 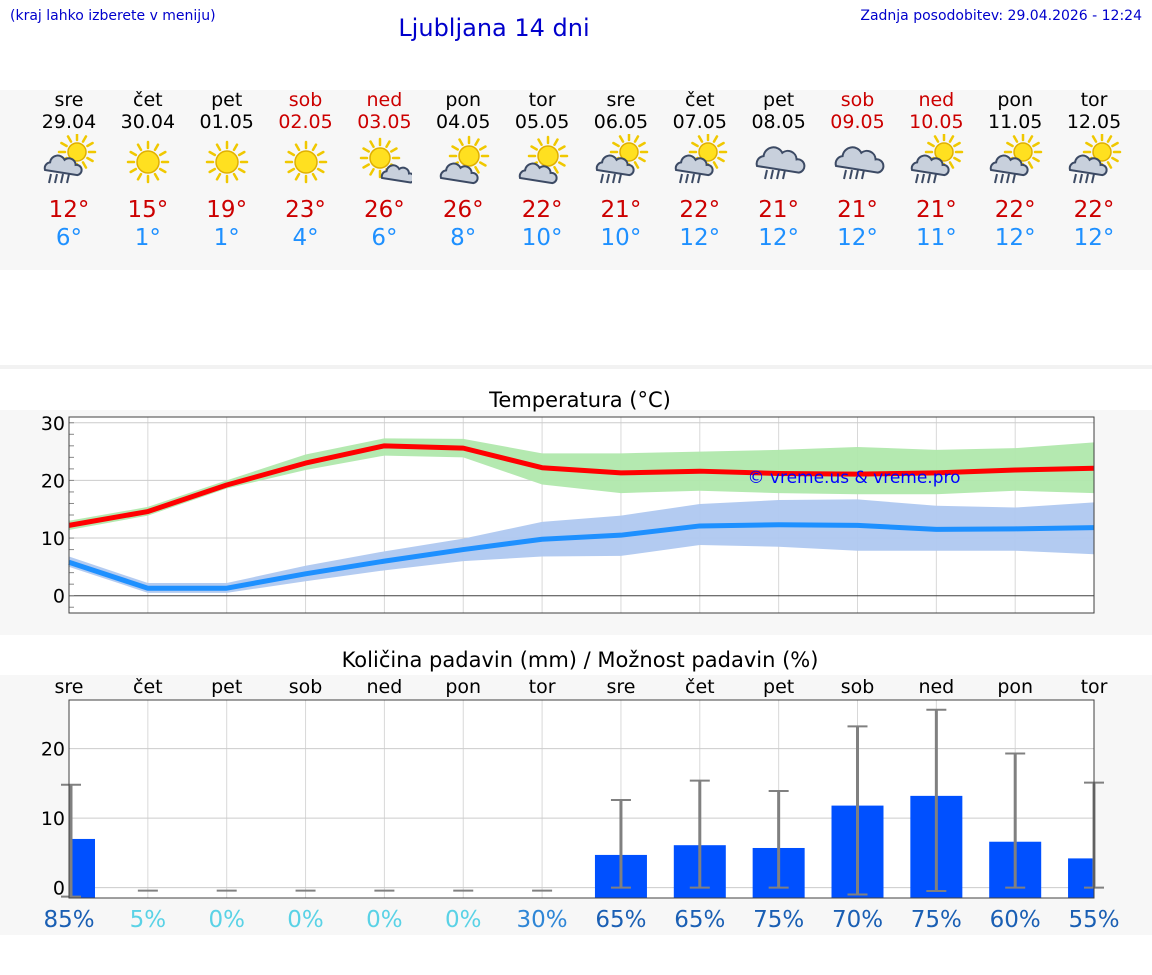 I want to click on cloud-rain-icon, so click(x=780, y=163).